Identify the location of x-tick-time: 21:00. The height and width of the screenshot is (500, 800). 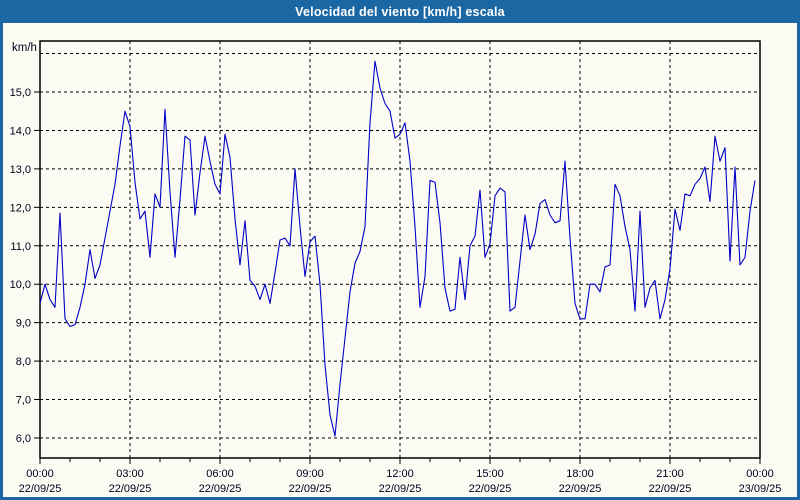
(670, 474).